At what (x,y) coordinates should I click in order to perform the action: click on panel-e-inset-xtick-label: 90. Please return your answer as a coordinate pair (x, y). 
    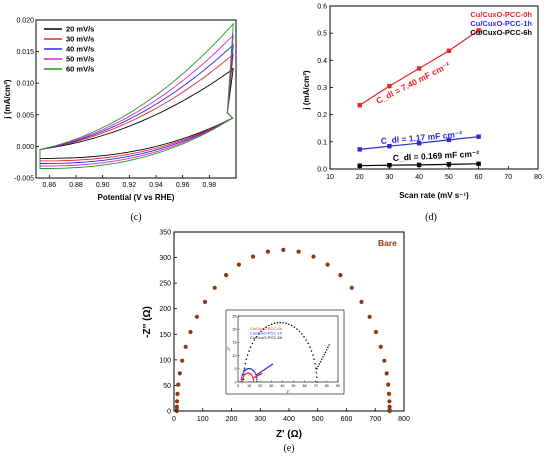
    Looking at the image, I should click on (338, 386).